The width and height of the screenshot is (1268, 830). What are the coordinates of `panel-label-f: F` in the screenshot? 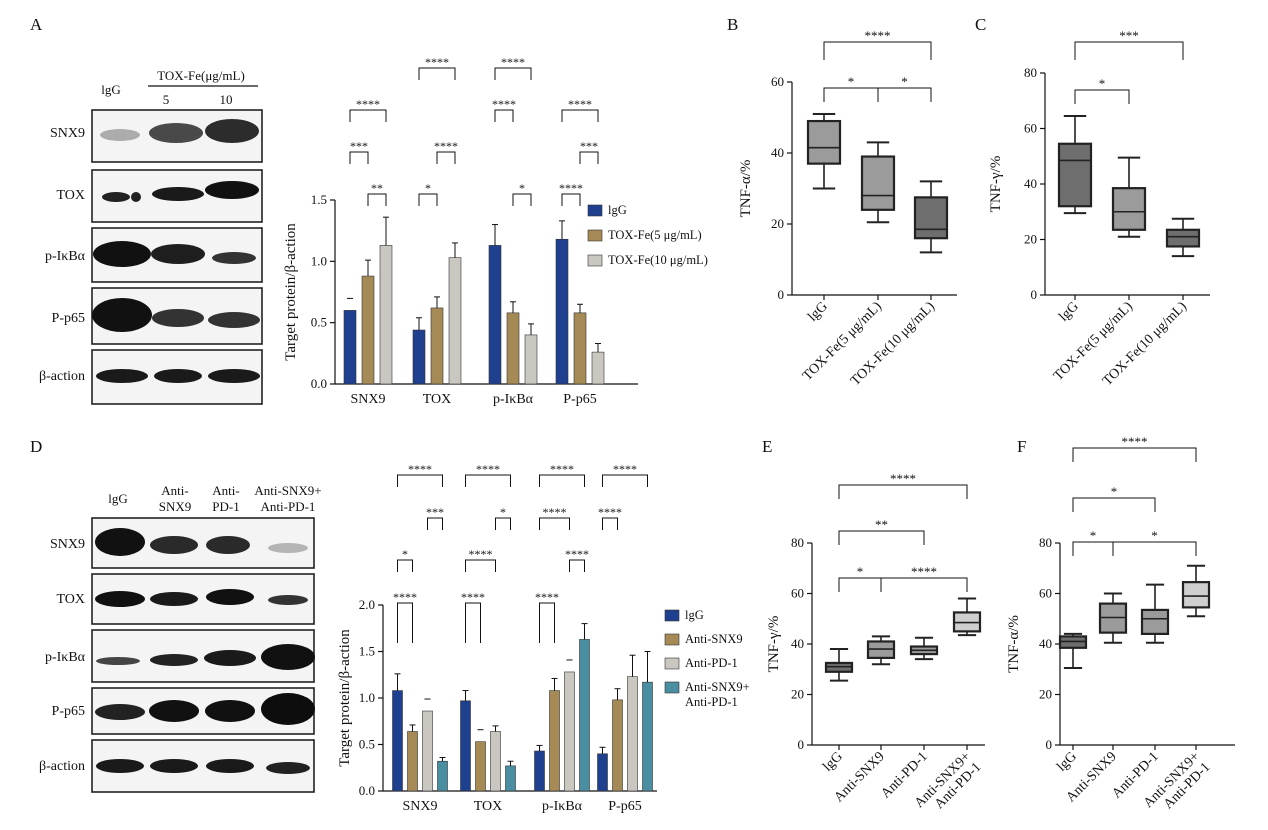 It's located at (1021, 446).